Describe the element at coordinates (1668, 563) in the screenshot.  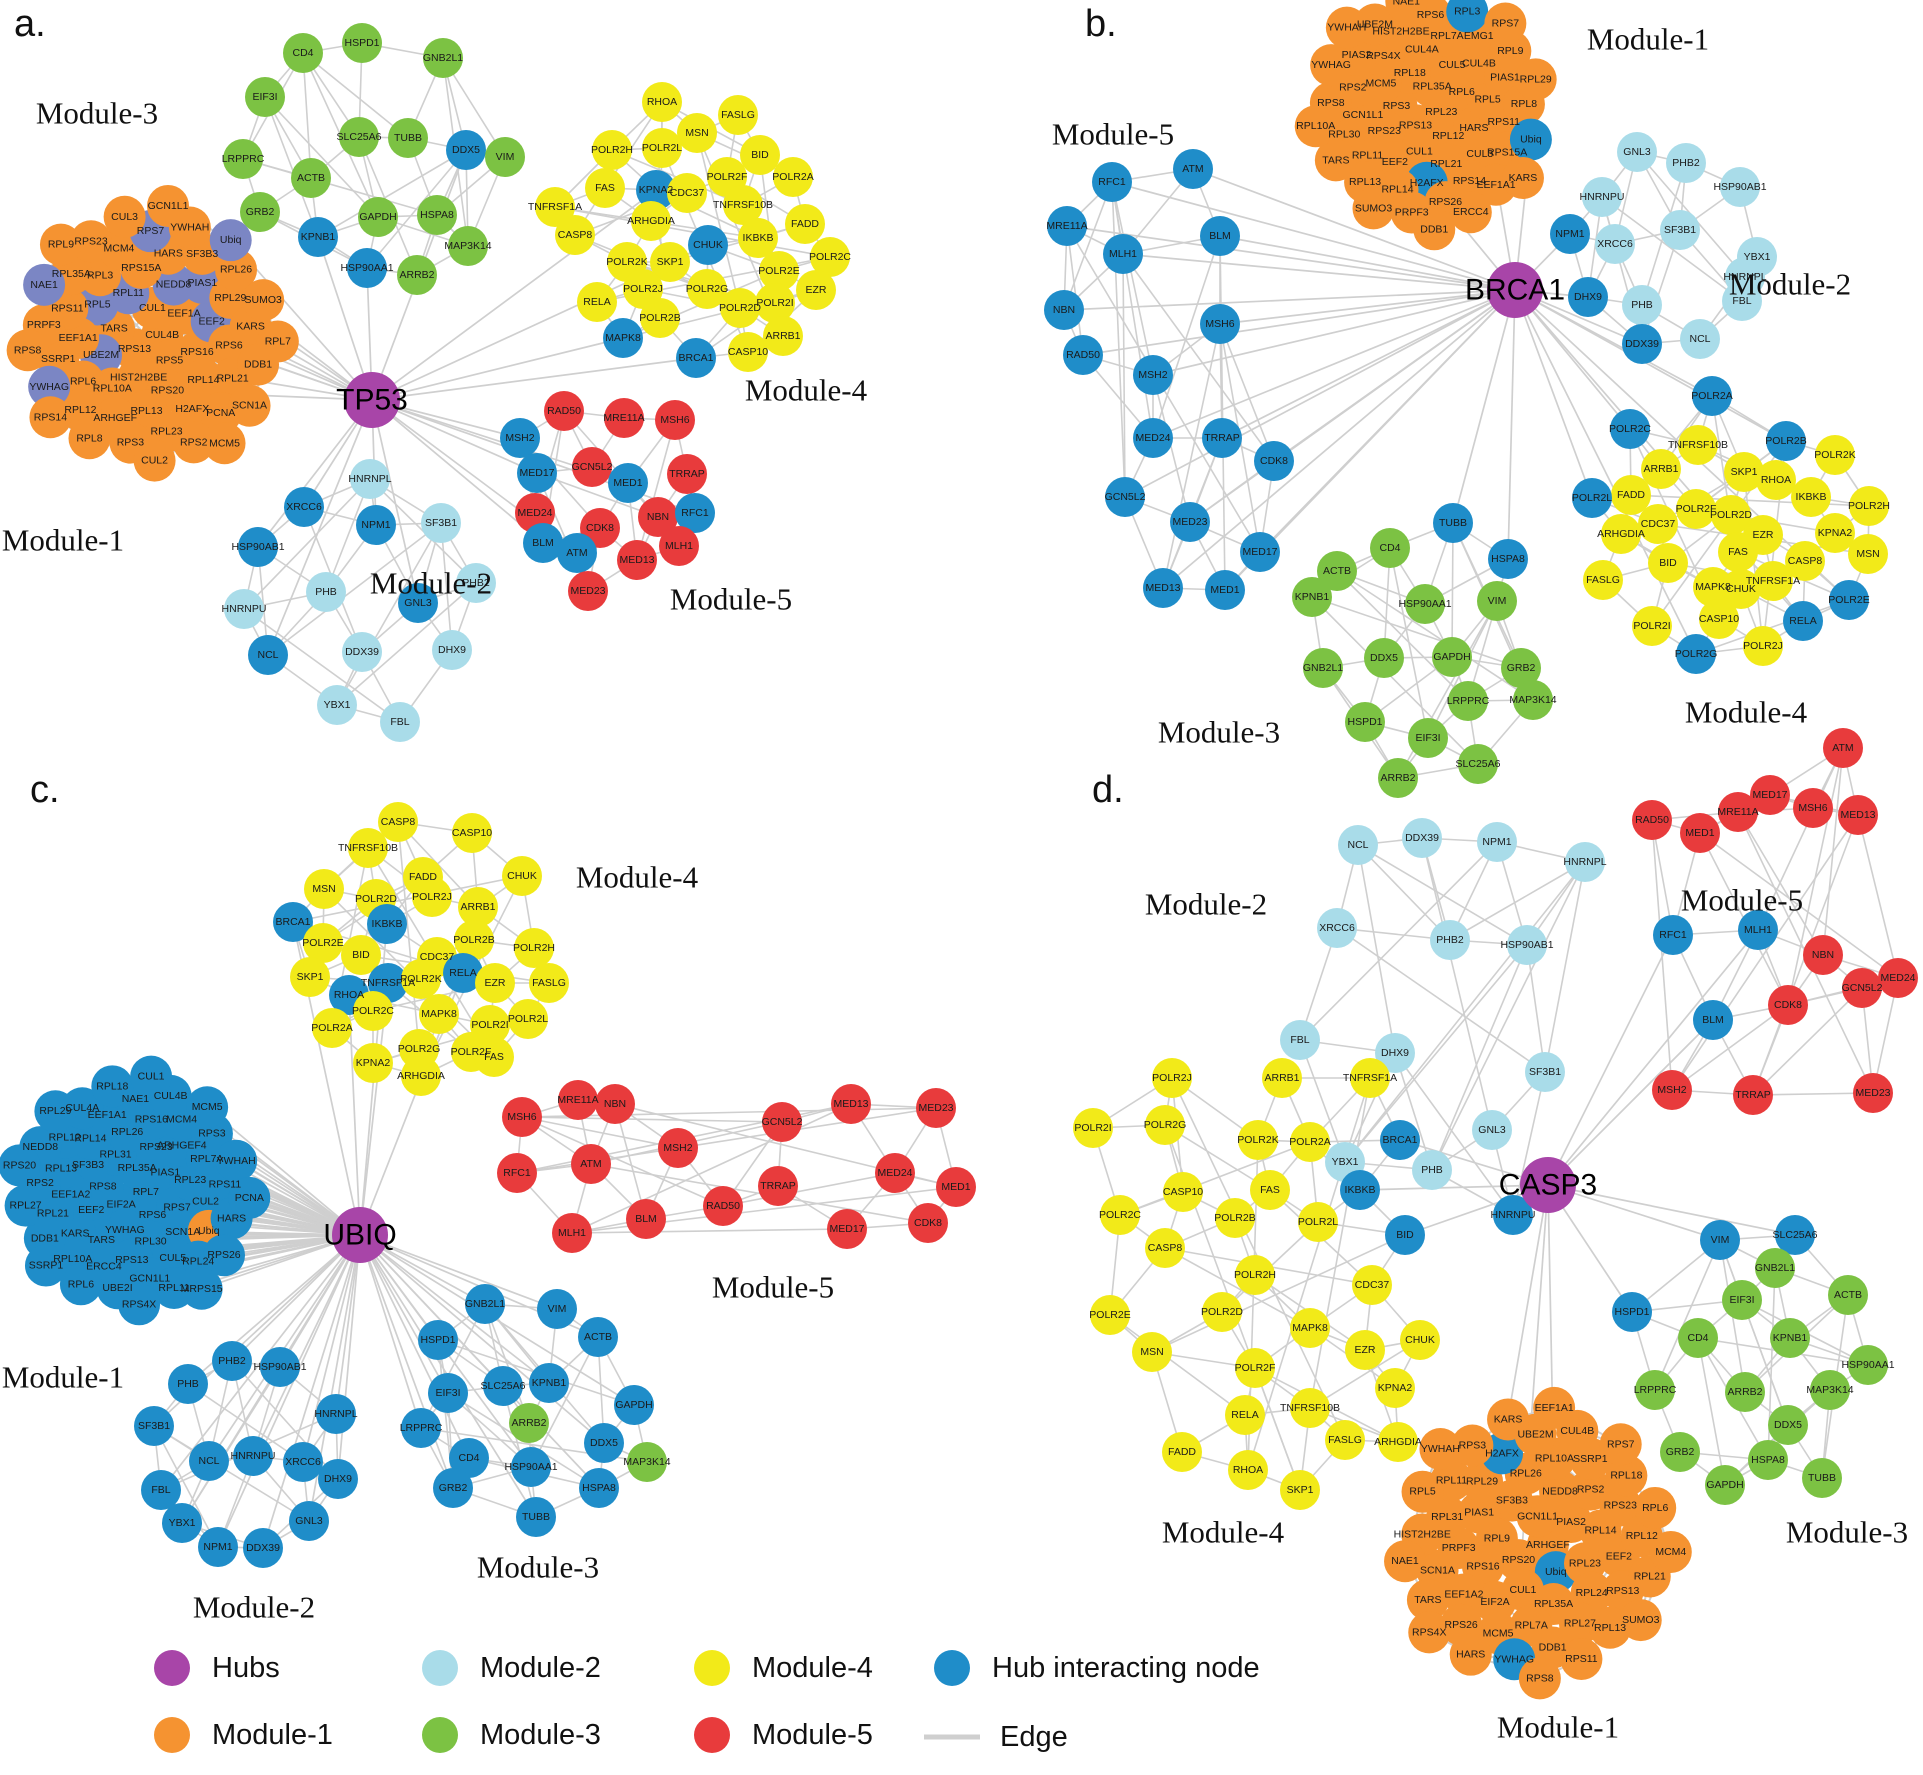
I see `gene-node-BID` at that location.